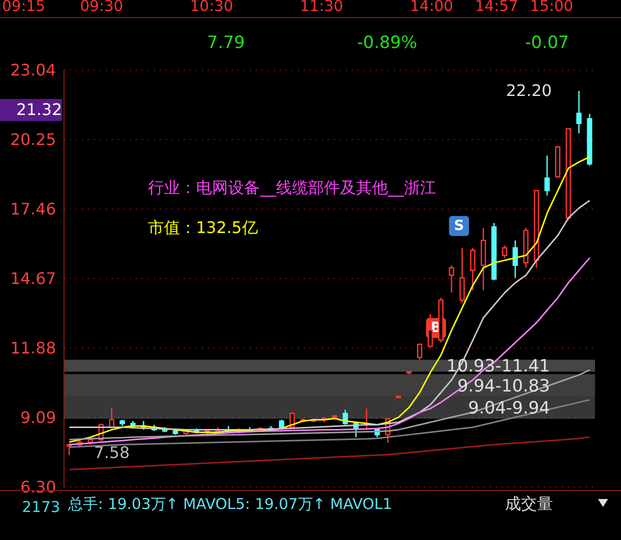  What do you see at coordinates (496, 8) in the screenshot?
I see `text: 14:57` at bounding box center [496, 8].